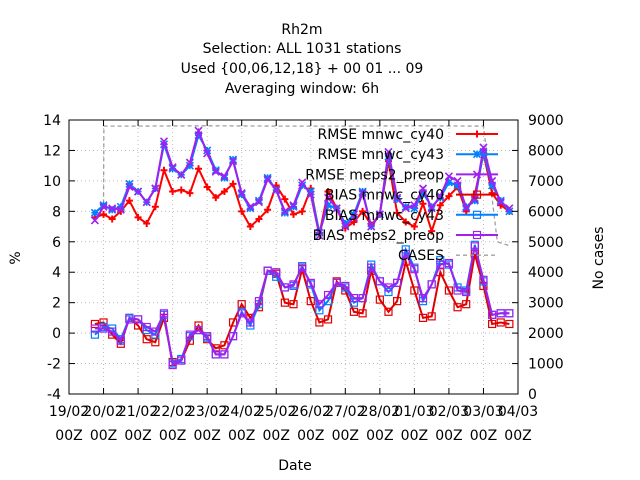  Describe the element at coordinates (421, 256) in the screenshot. I see `legend-label: CASES` at that location.